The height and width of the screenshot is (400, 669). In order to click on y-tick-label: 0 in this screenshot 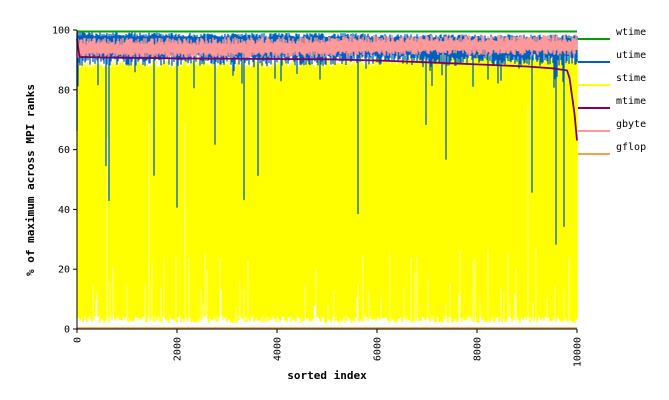, I will do `click(67, 330)`.